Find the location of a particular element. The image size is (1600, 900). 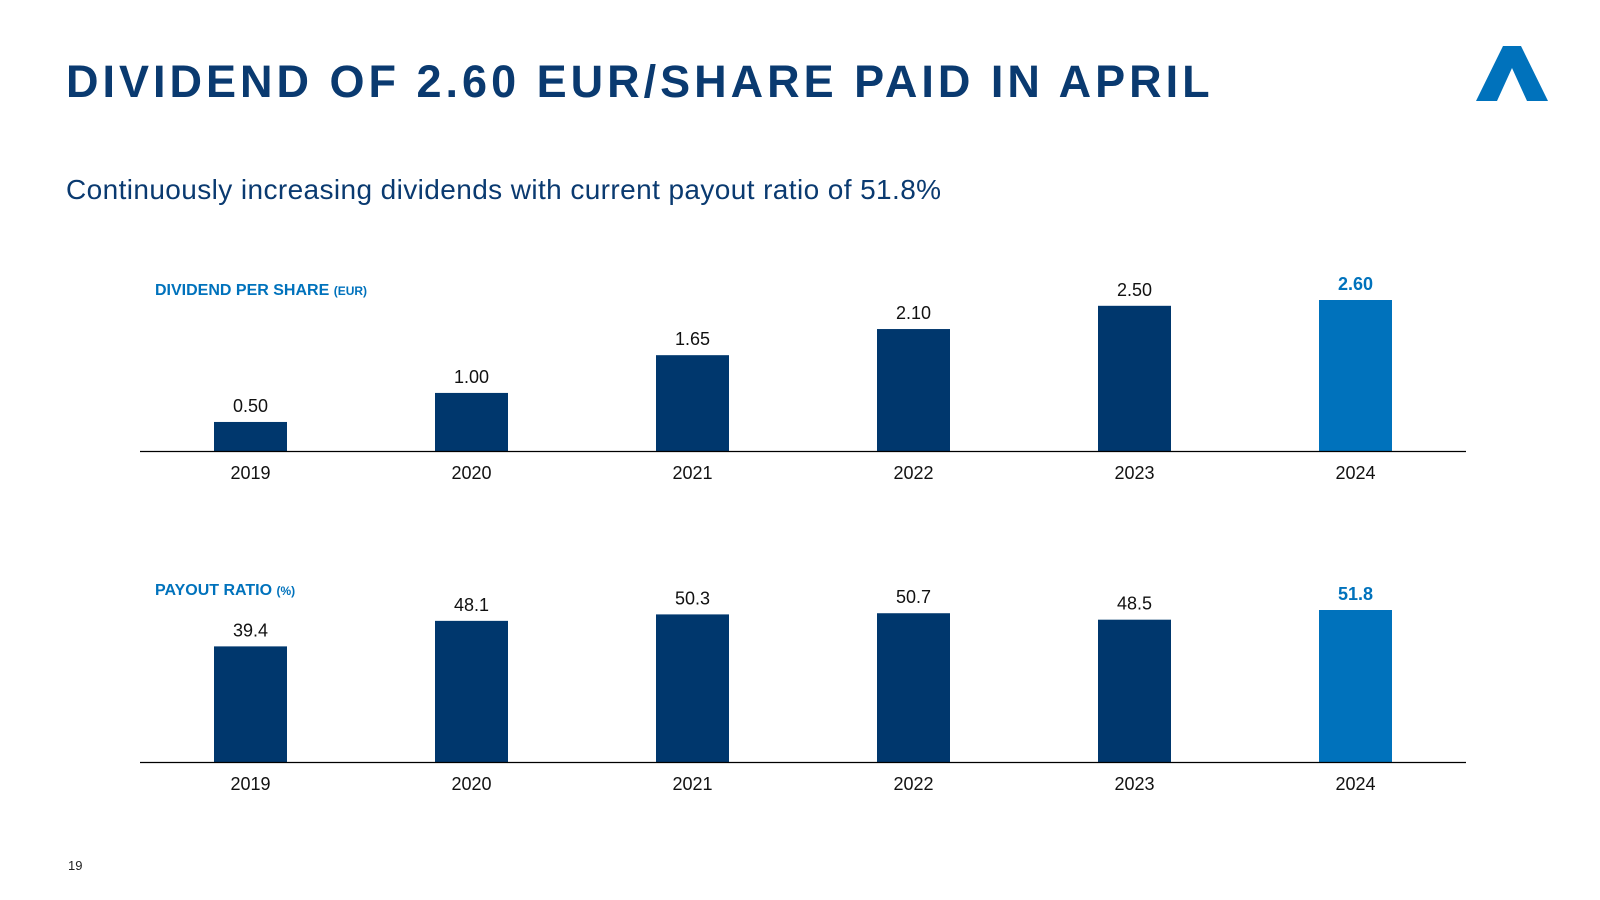

page-title: DIVIDEND OF 2.60 EUR/SHARE PAID IN APRIL is located at coordinates (640, 81).